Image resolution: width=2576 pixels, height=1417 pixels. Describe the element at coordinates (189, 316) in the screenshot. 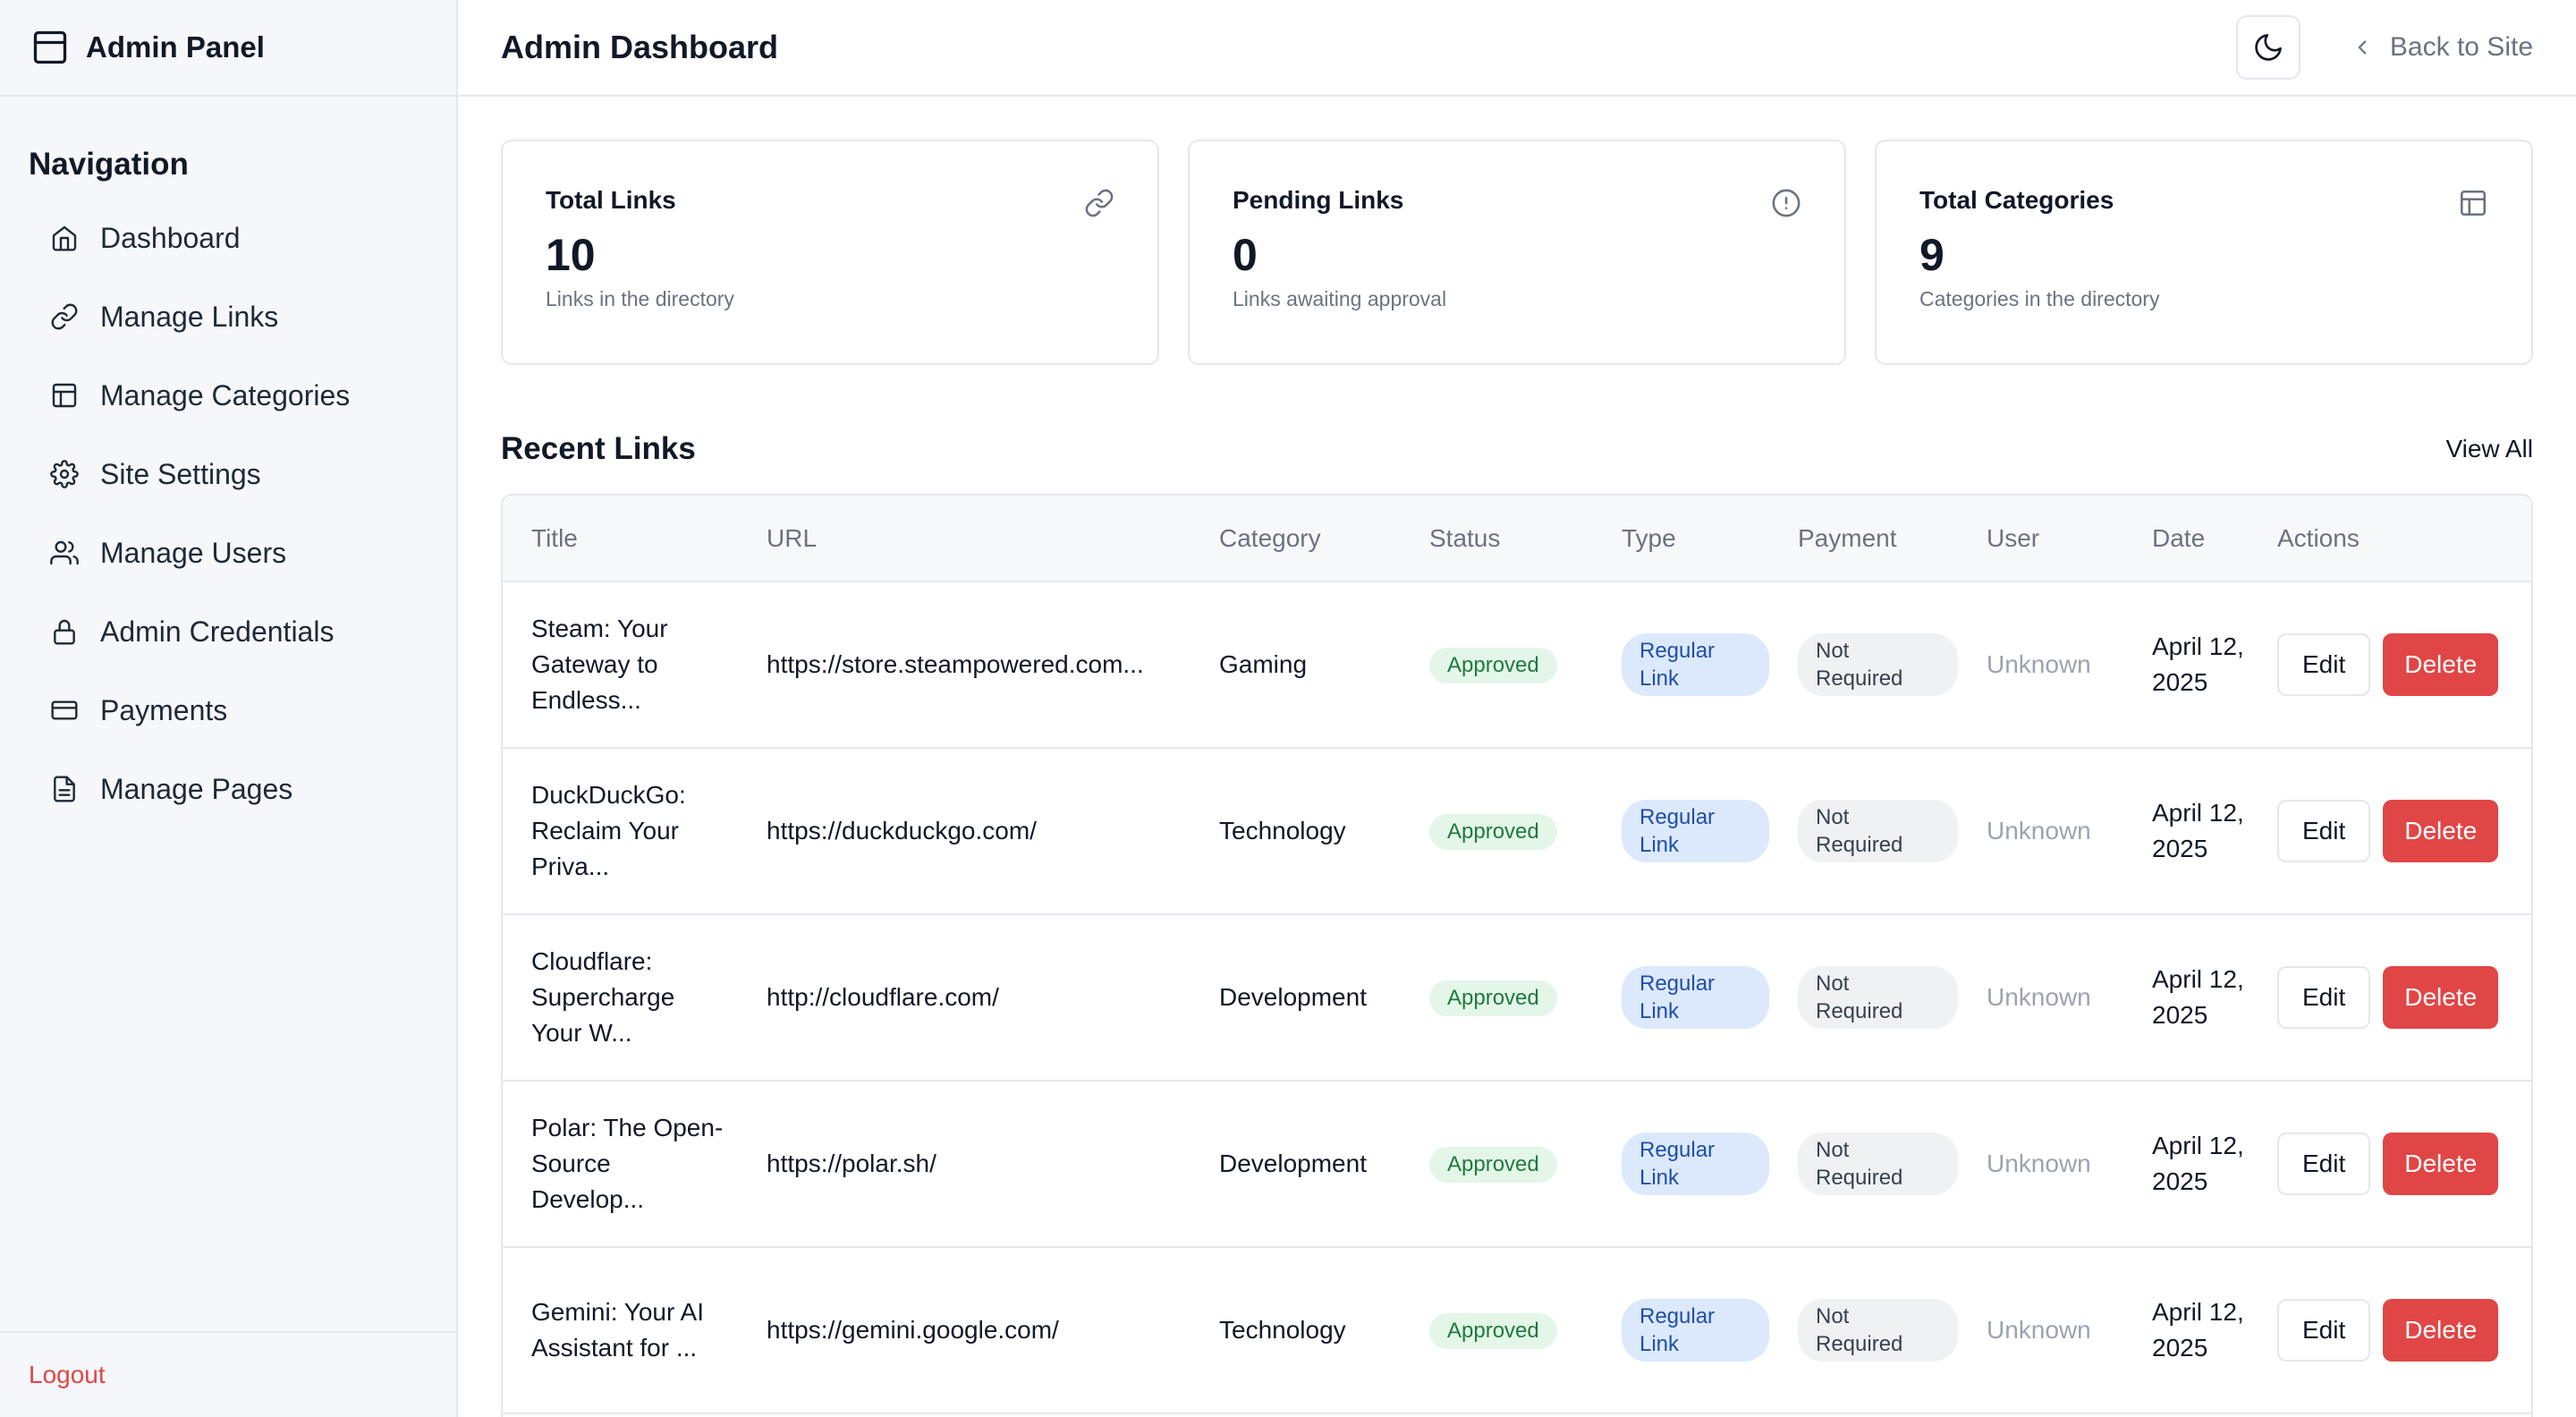

I see `sidebar-item-label: Manage Links` at that location.